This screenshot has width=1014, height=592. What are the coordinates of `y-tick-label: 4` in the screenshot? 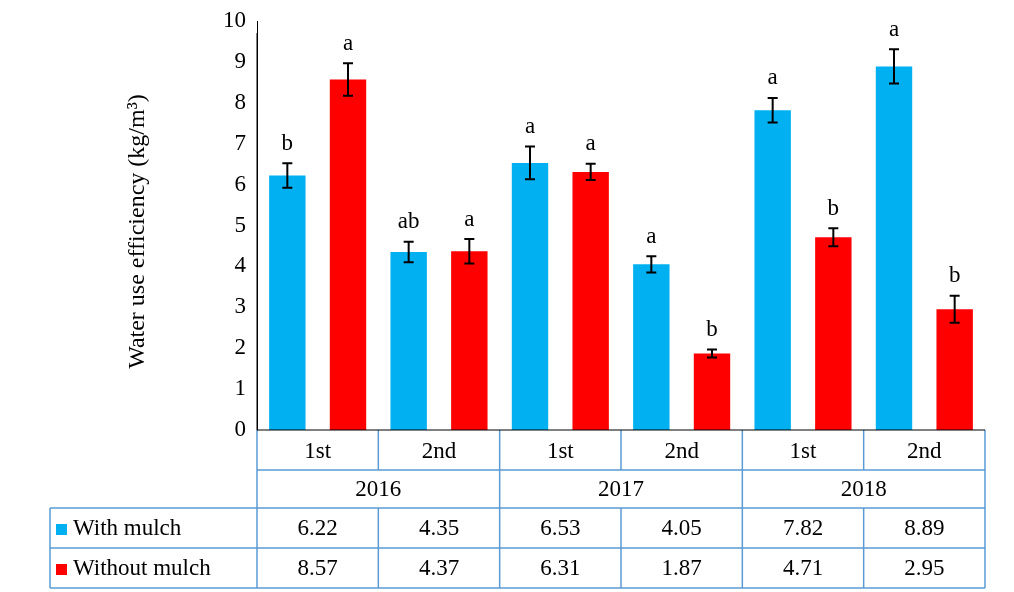 It's located at (240, 265).